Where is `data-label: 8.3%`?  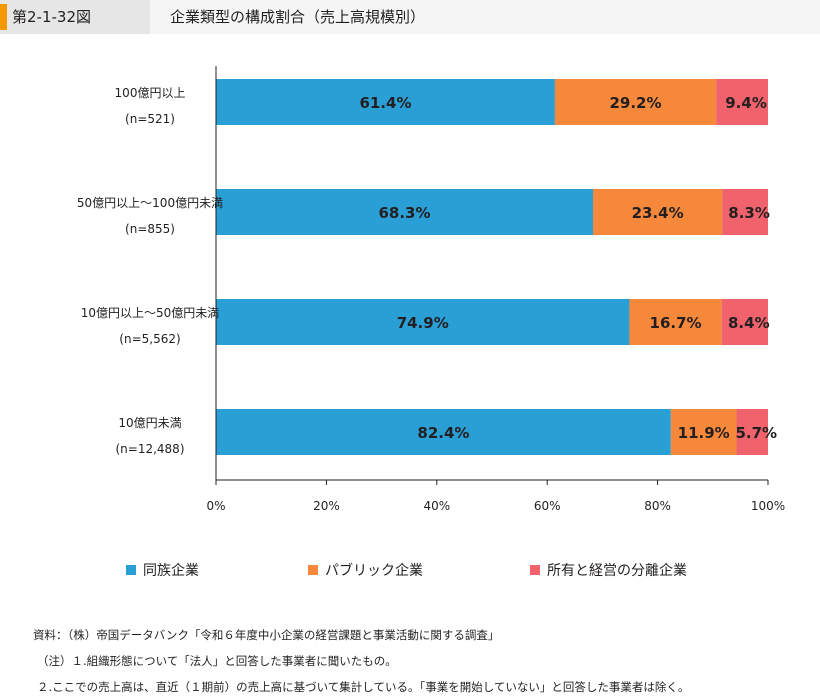 data-label: 8.3% is located at coordinates (749, 213).